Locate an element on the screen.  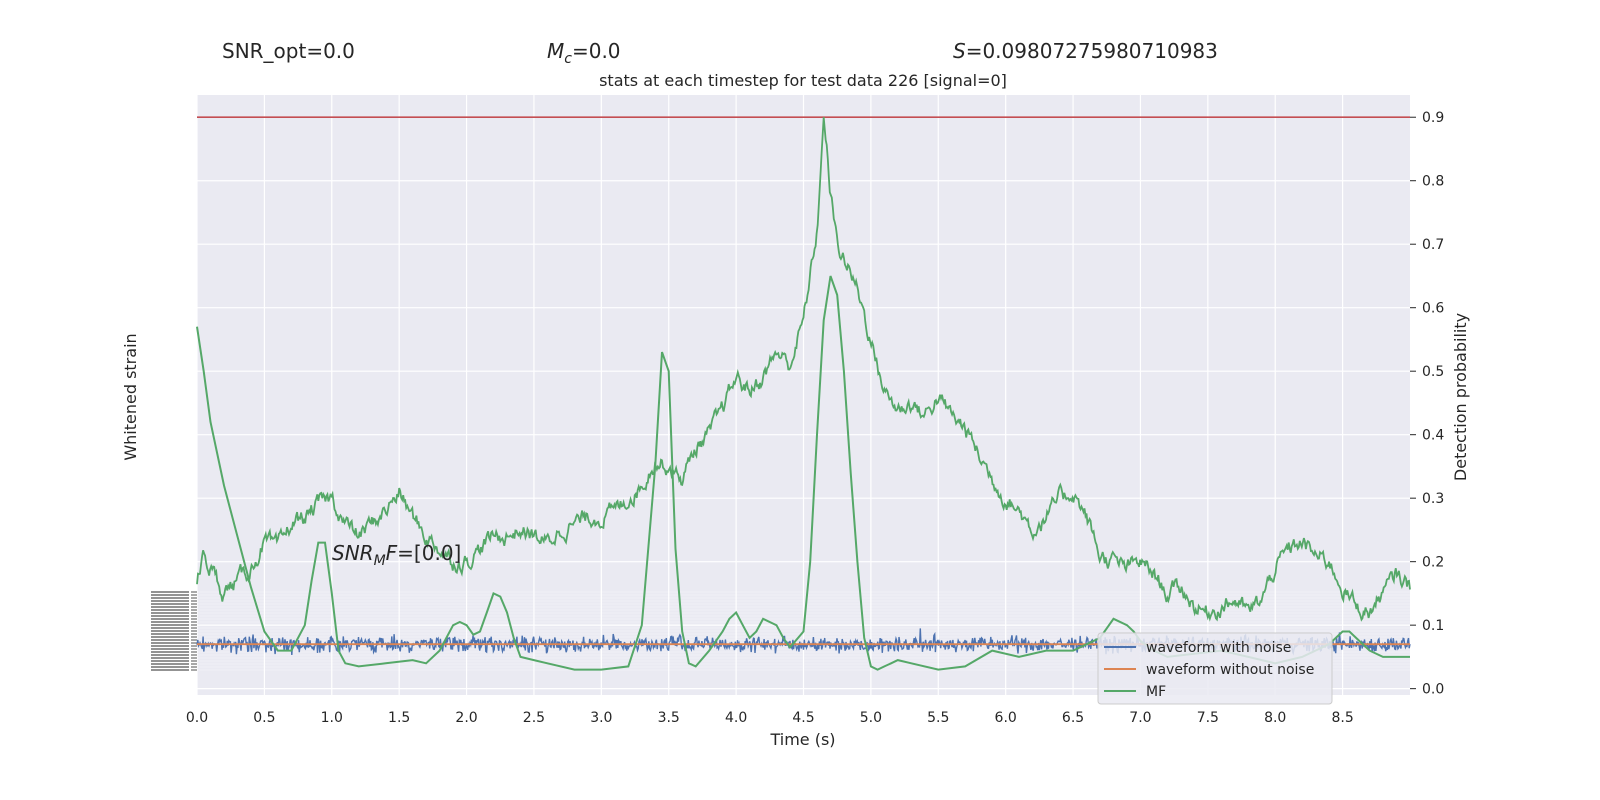
s-value: =0.09807275980710983 is located at coordinates (1092, 51).